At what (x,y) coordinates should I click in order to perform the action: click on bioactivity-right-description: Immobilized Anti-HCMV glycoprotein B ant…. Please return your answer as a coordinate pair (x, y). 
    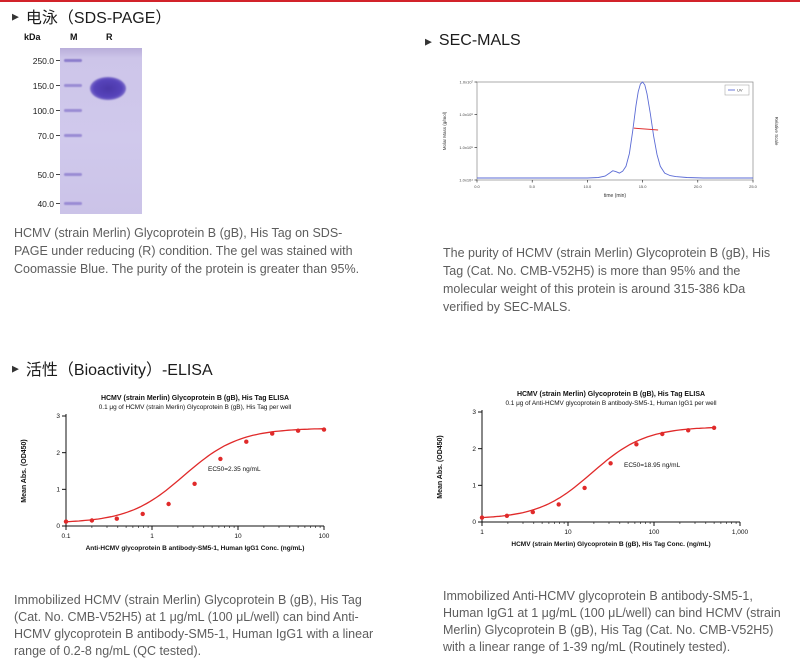
    Looking at the image, I should click on (612, 621).